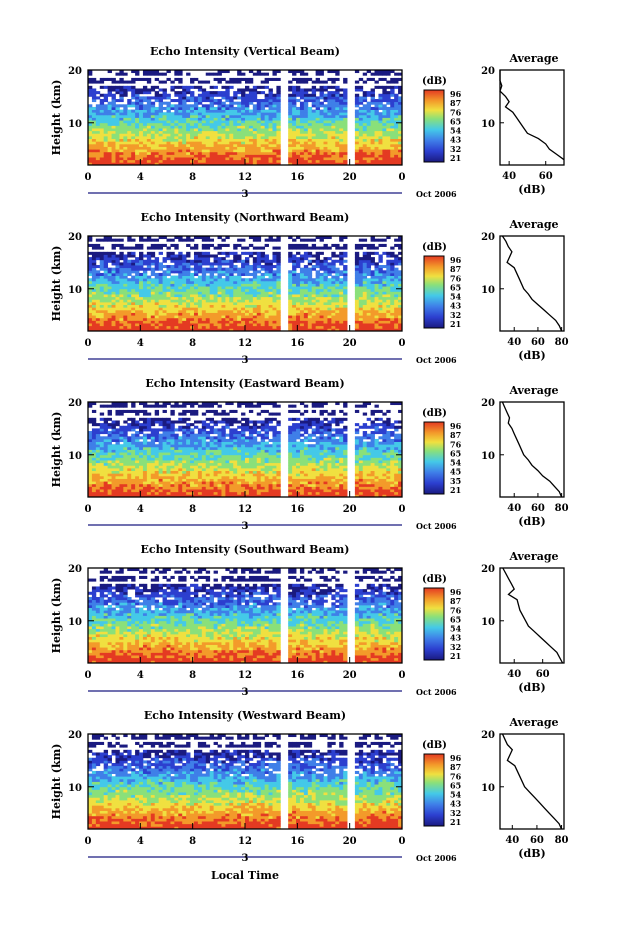 The image size is (621, 929). I want to click on heatmap-cells, so click(245, 118).